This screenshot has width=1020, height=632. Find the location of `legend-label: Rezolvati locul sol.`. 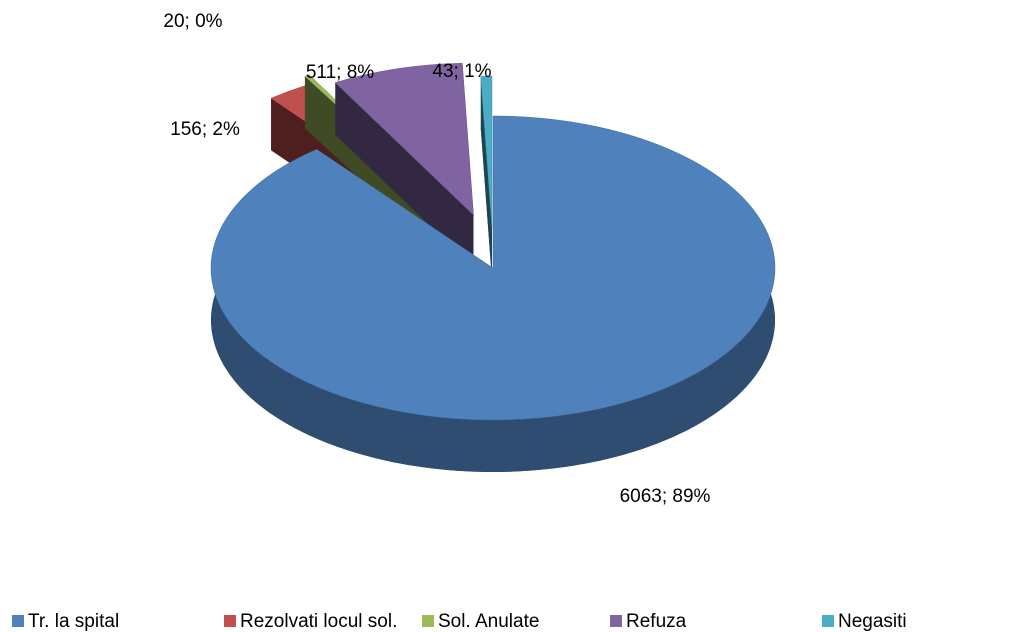

legend-label: Rezolvati locul sol. is located at coordinates (318, 621).